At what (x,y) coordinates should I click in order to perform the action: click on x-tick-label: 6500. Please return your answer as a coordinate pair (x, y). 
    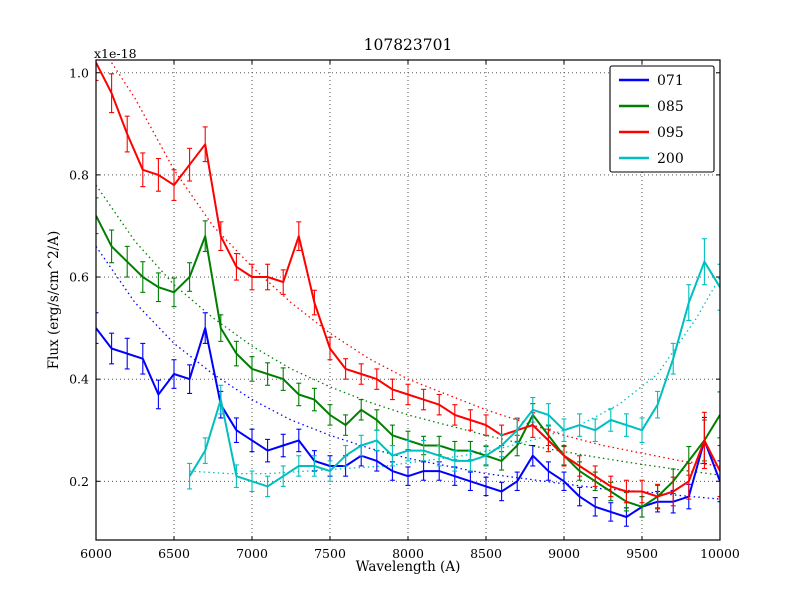
    Looking at the image, I should click on (174, 553).